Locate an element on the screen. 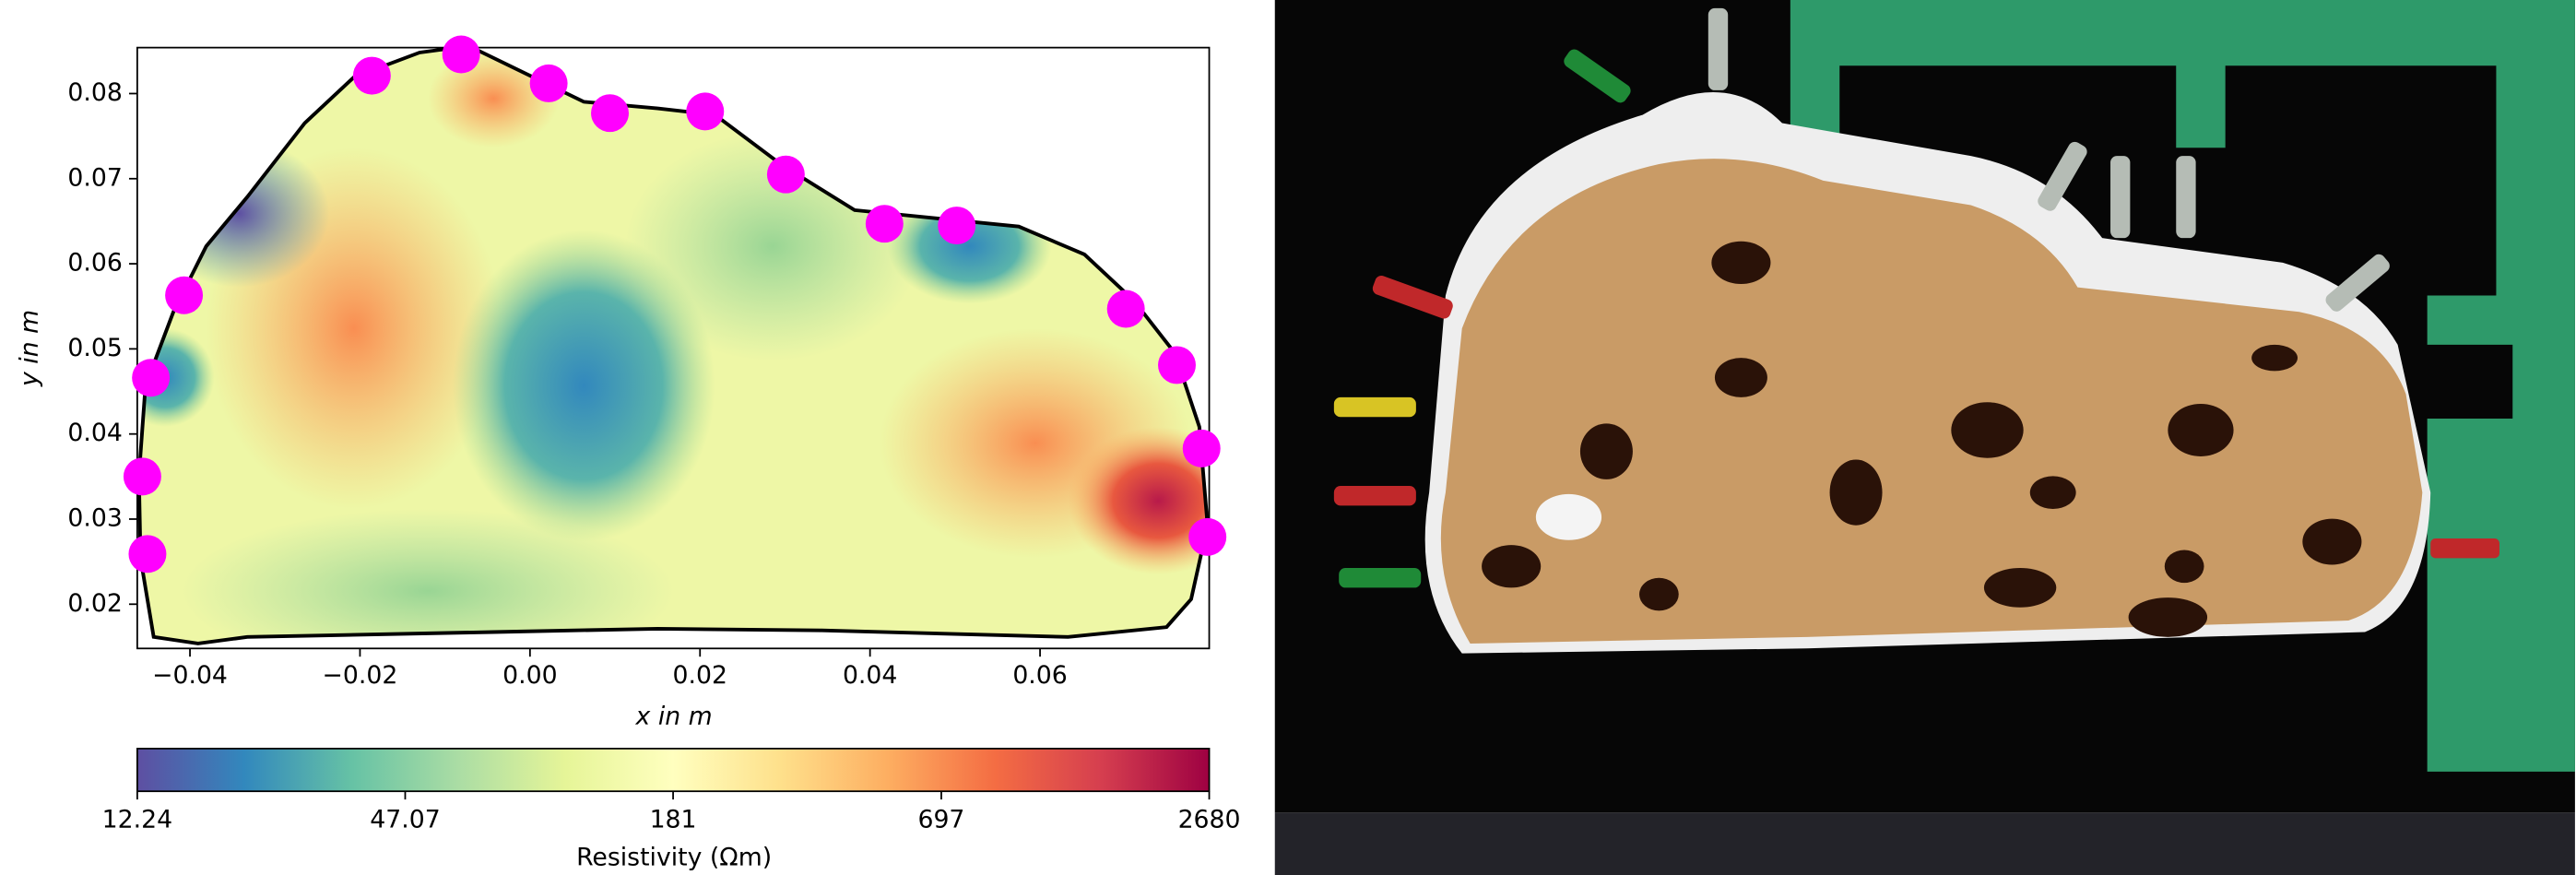  x-tick-label: −0.02 is located at coordinates (360, 675).